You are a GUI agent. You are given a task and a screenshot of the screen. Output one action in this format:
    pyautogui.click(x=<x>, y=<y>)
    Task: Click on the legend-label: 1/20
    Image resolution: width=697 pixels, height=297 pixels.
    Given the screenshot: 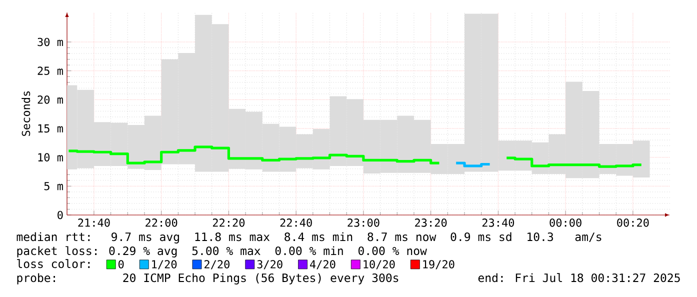 What is the action you would take?
    pyautogui.click(x=164, y=265)
    